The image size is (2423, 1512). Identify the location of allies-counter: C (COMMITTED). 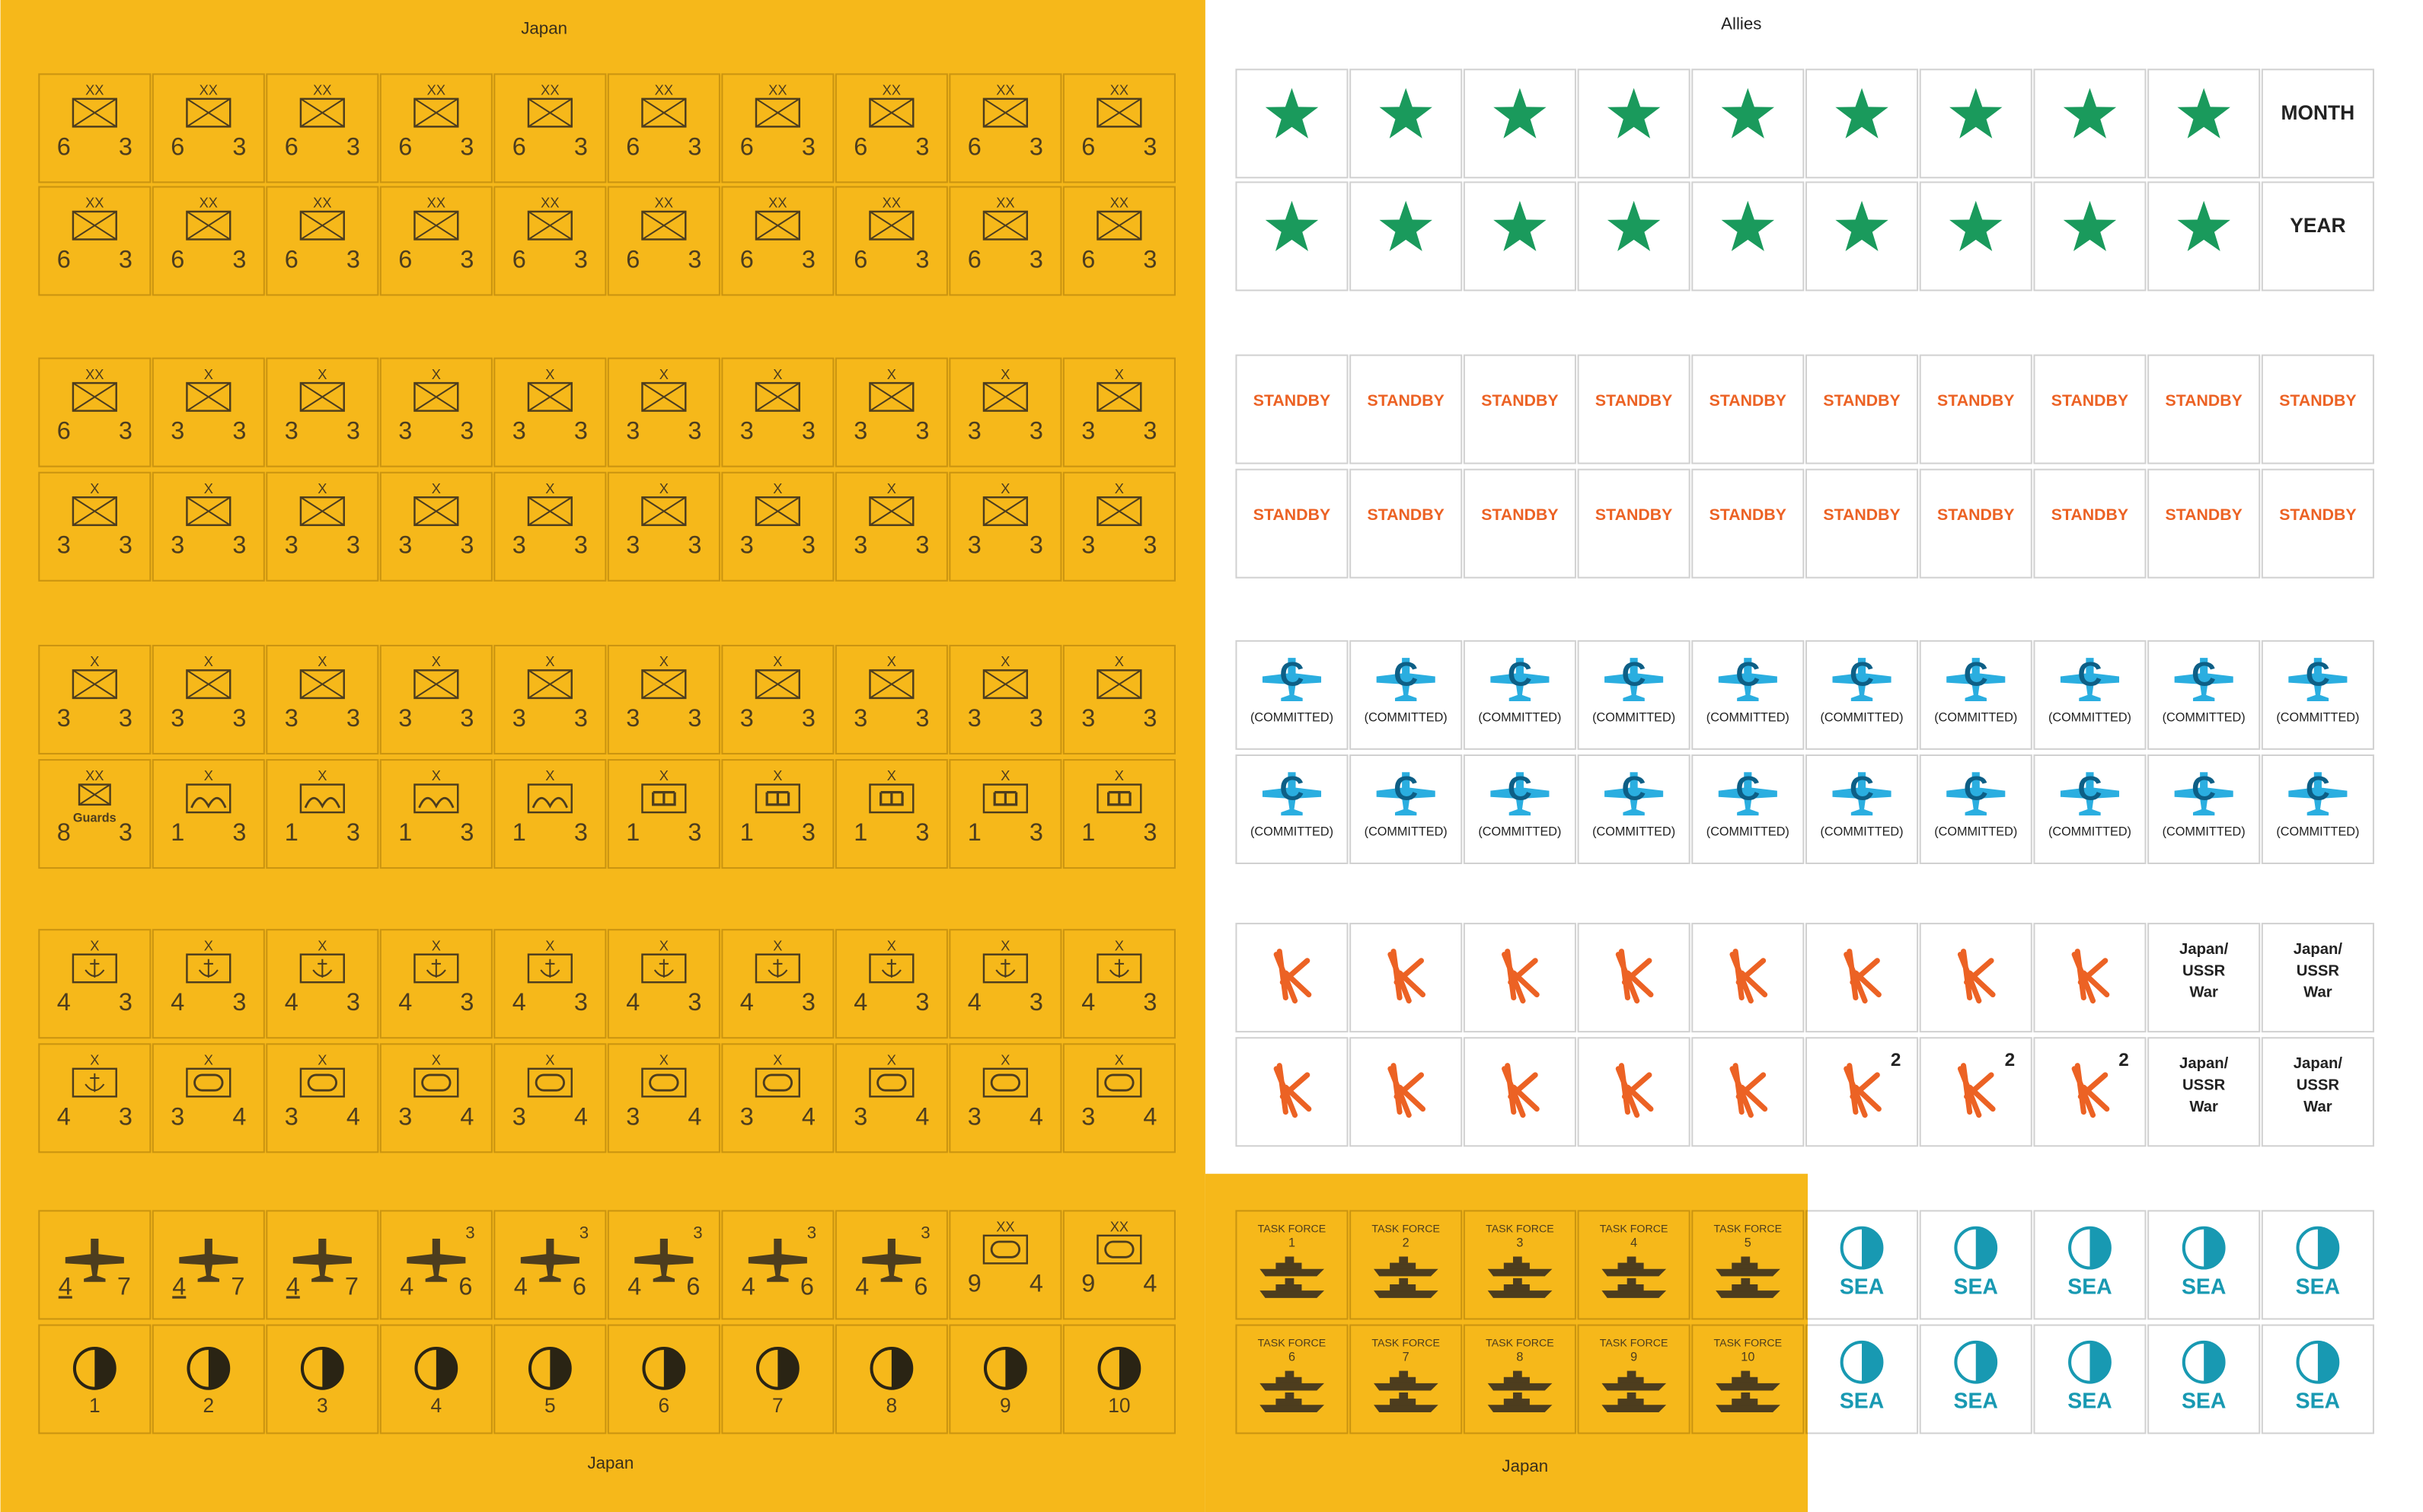
(1975, 690).